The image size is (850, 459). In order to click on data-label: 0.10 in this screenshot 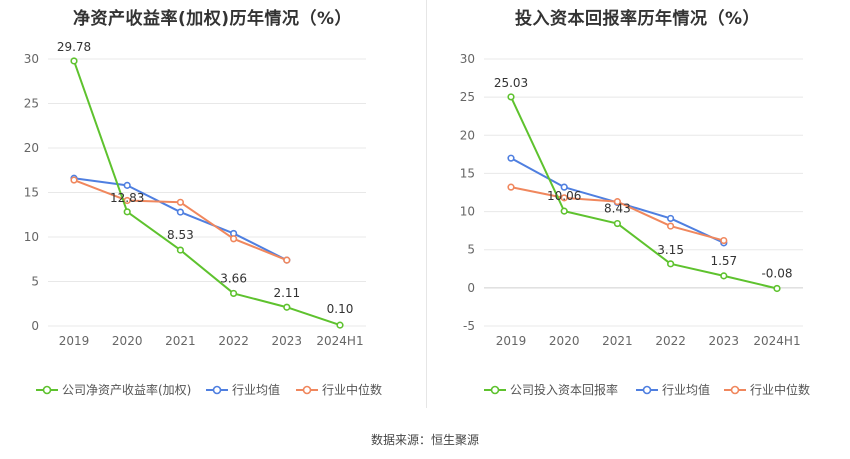, I will do `click(340, 309)`.